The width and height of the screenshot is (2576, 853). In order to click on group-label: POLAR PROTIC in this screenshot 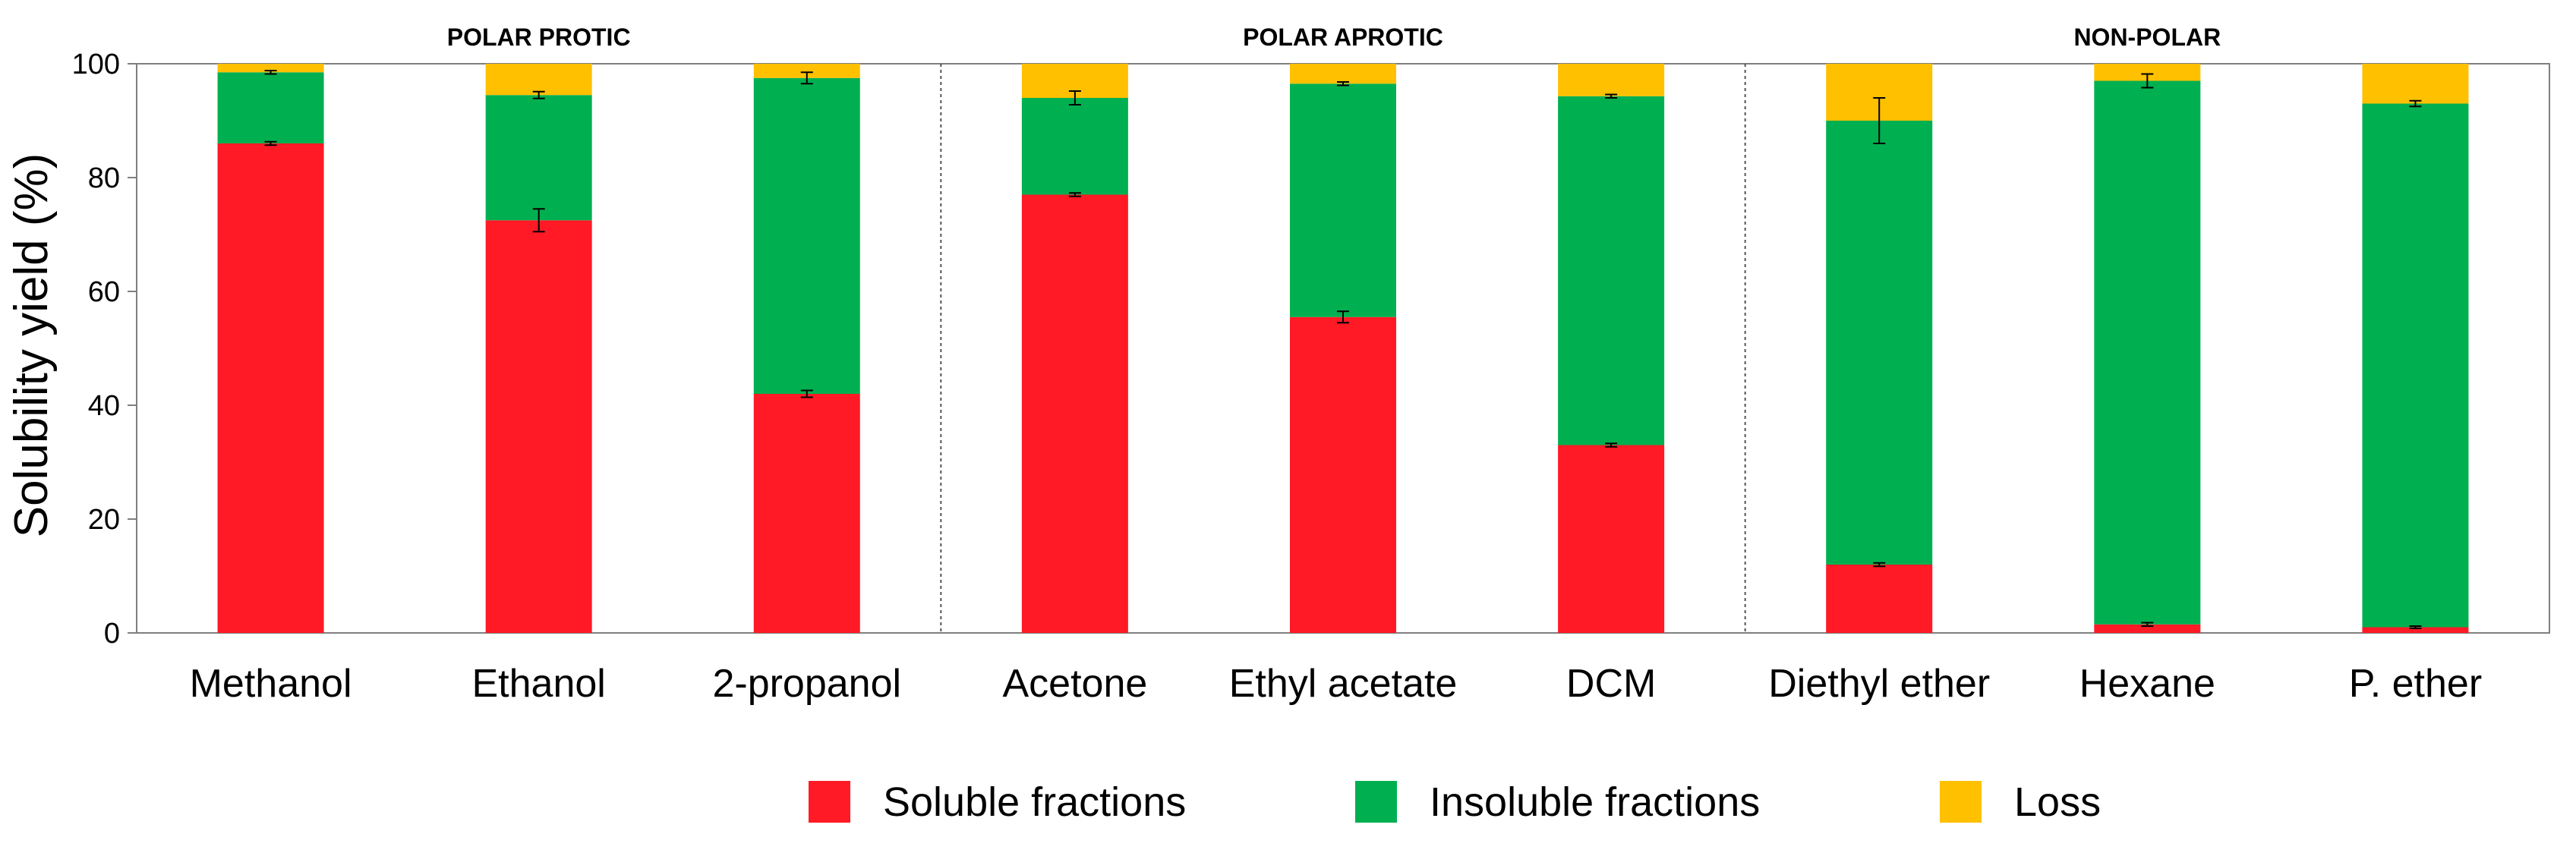, I will do `click(539, 37)`.